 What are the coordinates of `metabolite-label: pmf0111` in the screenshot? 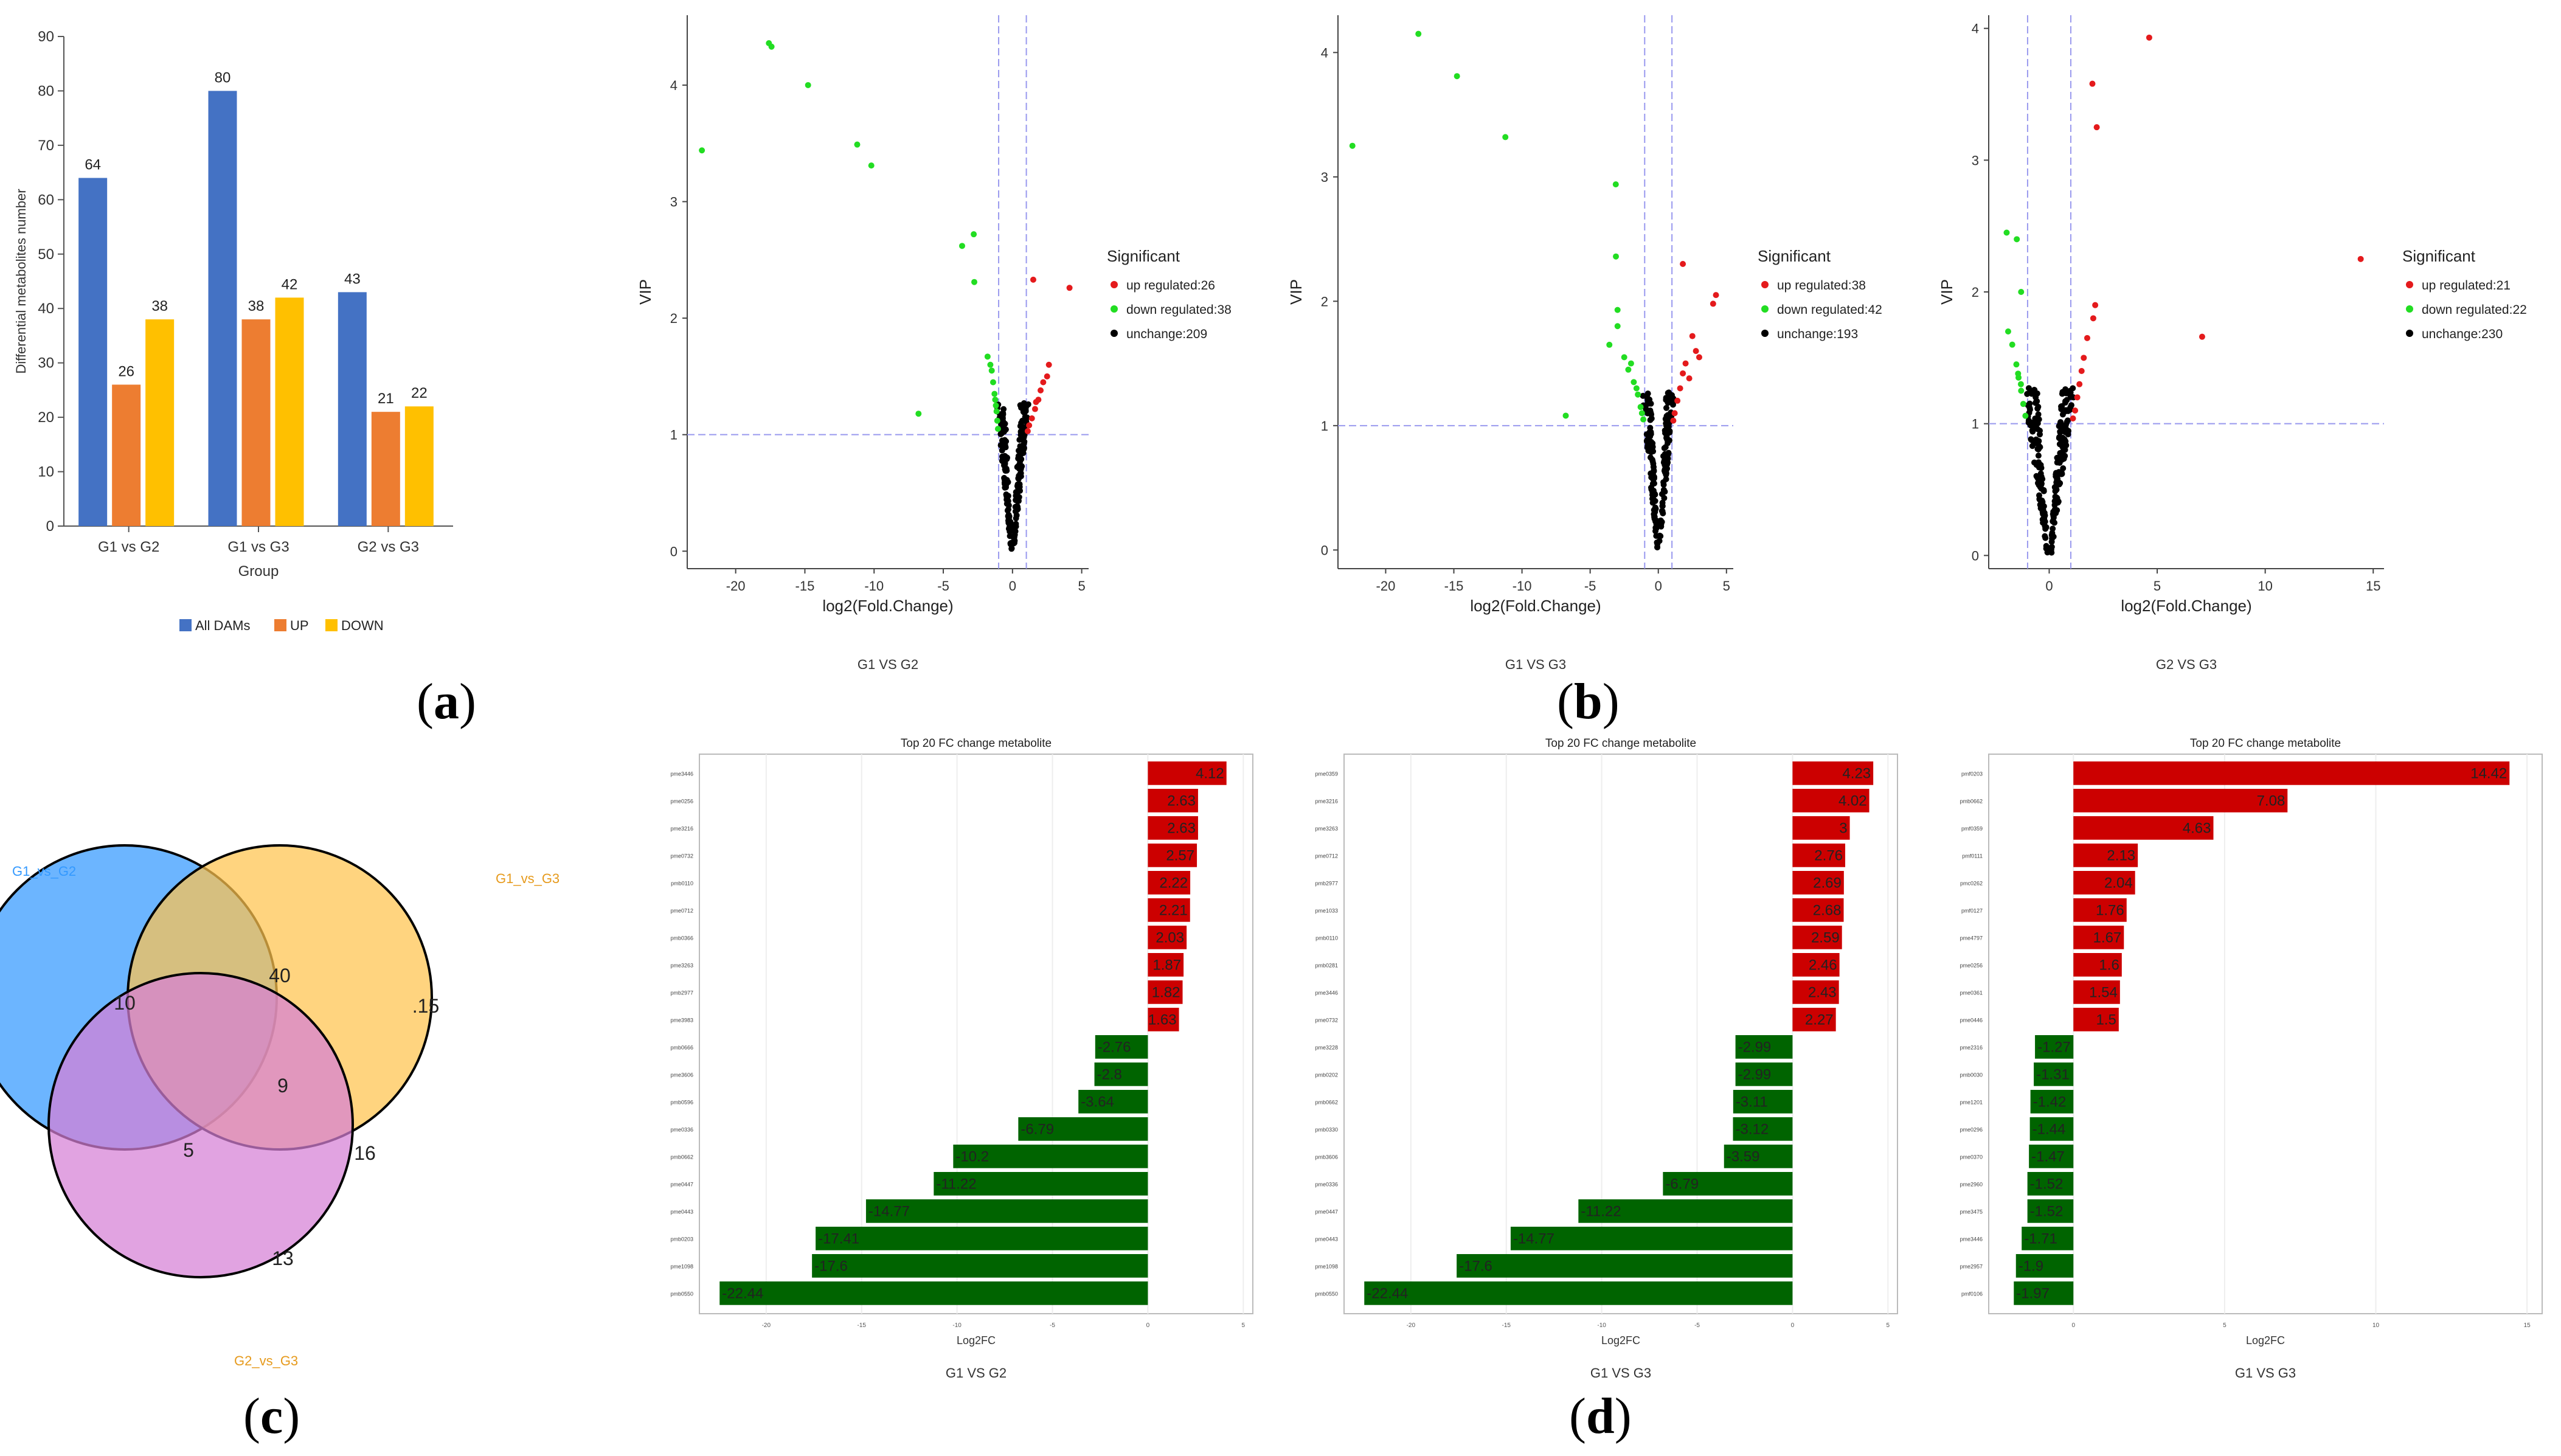 It's located at (1972, 856).